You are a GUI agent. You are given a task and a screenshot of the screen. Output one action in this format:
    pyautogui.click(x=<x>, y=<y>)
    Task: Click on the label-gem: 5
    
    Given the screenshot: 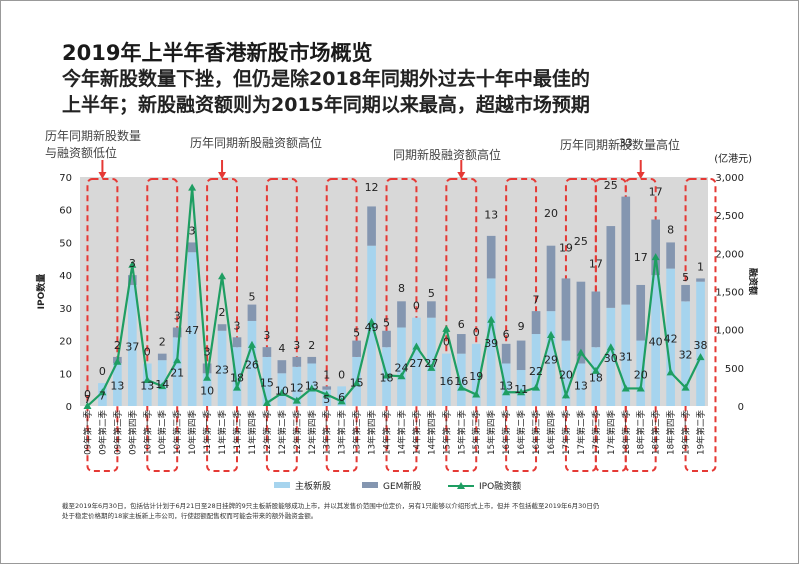 What is the action you would take?
    pyautogui.click(x=251, y=296)
    